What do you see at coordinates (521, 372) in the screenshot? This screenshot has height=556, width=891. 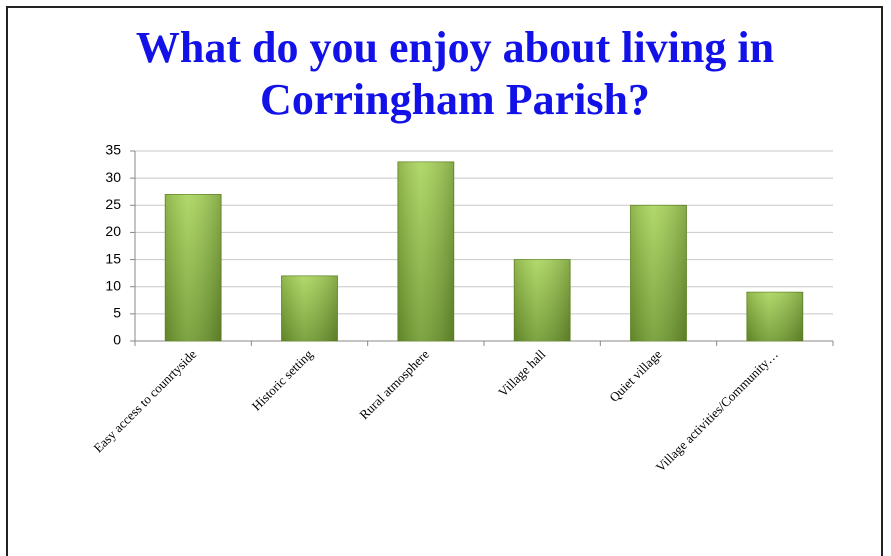 I see `x-tick-label: Village hall` at bounding box center [521, 372].